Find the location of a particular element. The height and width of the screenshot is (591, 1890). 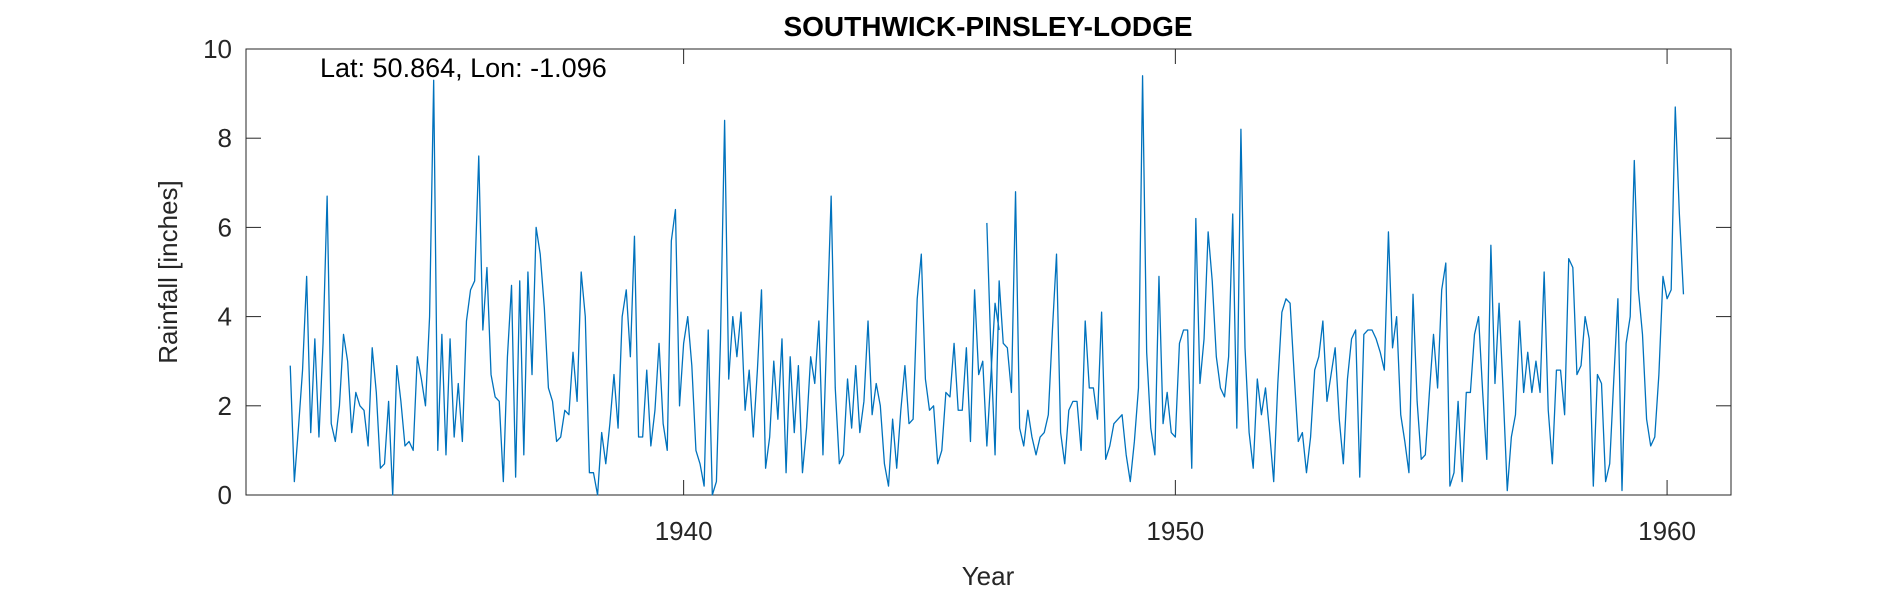

chart-title: SOUTHWICK-PINSLEY-LODGE is located at coordinates (987, 26).